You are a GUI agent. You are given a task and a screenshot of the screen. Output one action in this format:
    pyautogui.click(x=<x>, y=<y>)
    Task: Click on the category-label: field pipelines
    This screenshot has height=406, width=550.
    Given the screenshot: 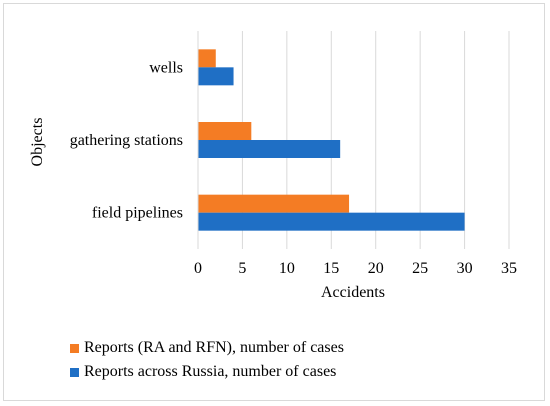 What is the action you would take?
    pyautogui.click(x=137, y=213)
    